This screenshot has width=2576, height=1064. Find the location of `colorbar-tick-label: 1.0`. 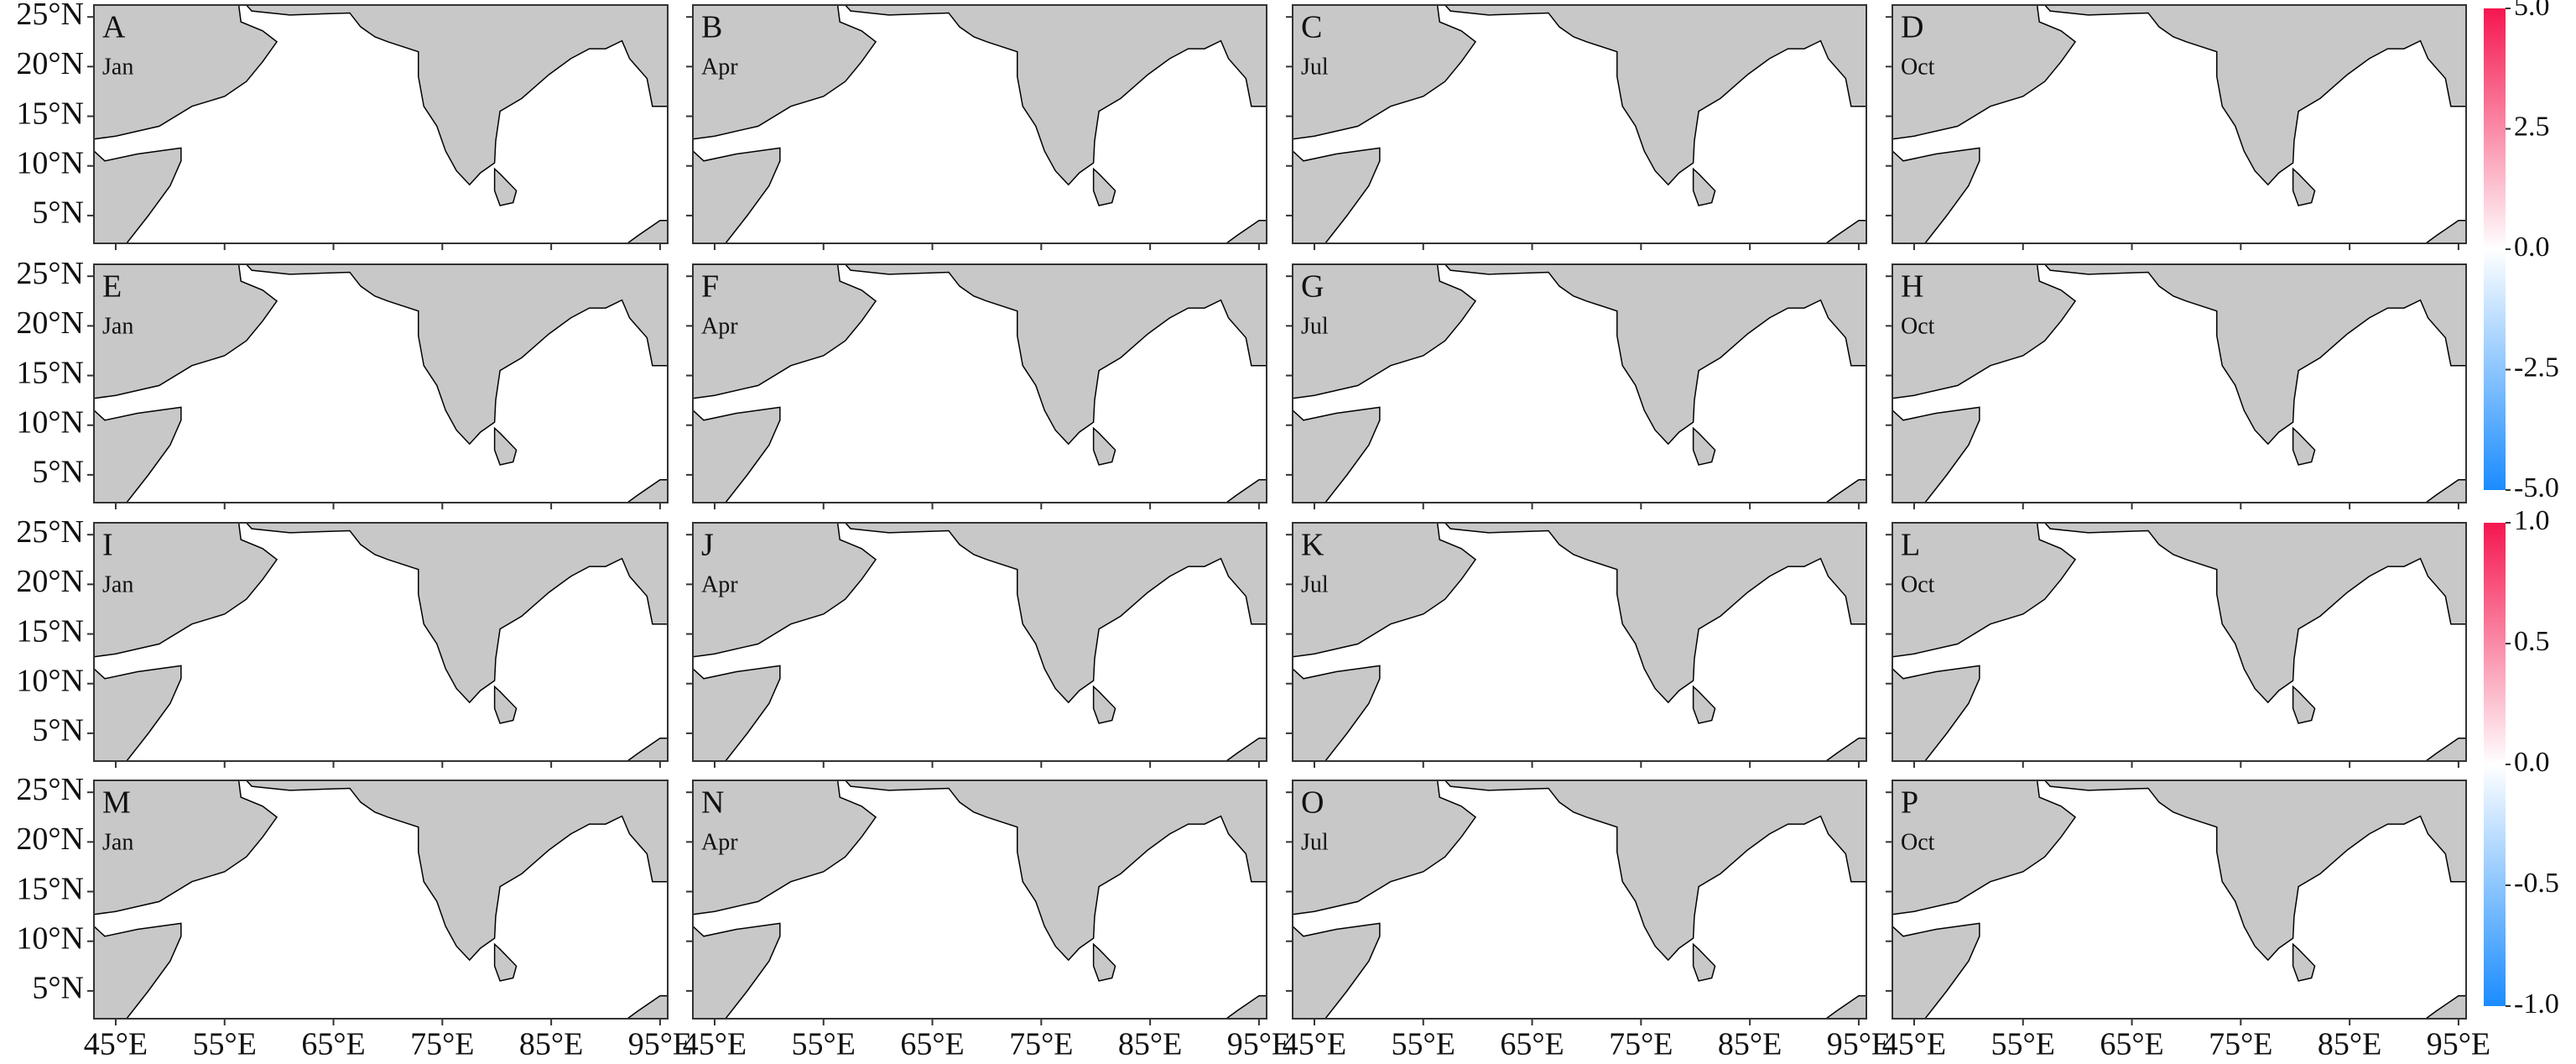

colorbar-tick-label: 1.0 is located at coordinates (2532, 520).